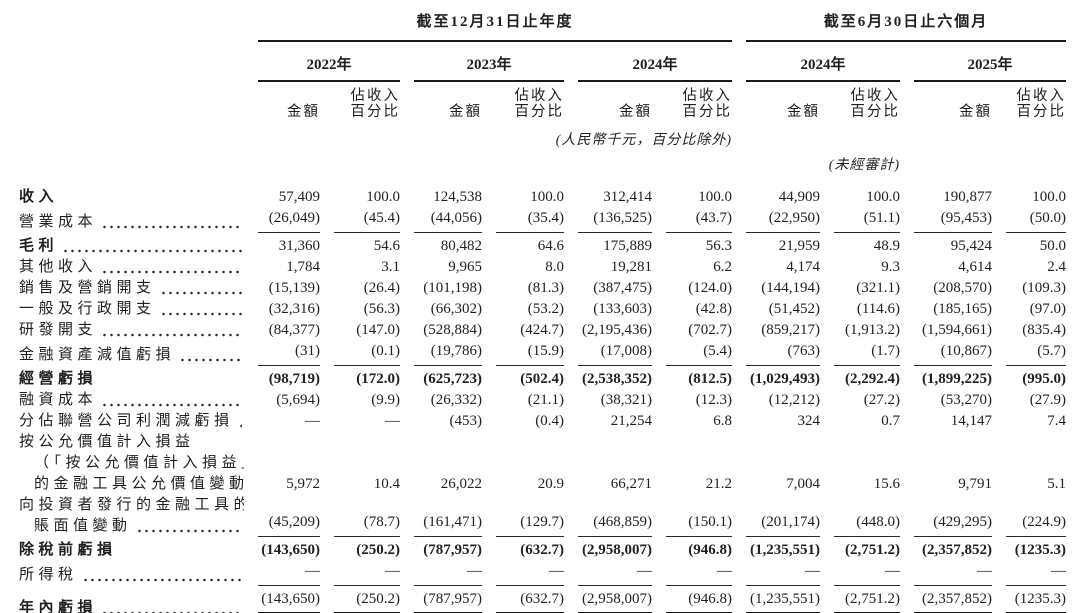  What do you see at coordinates (540, 162) in the screenshot?
I see `unaudited-note-row: (未經審計)` at bounding box center [540, 162].